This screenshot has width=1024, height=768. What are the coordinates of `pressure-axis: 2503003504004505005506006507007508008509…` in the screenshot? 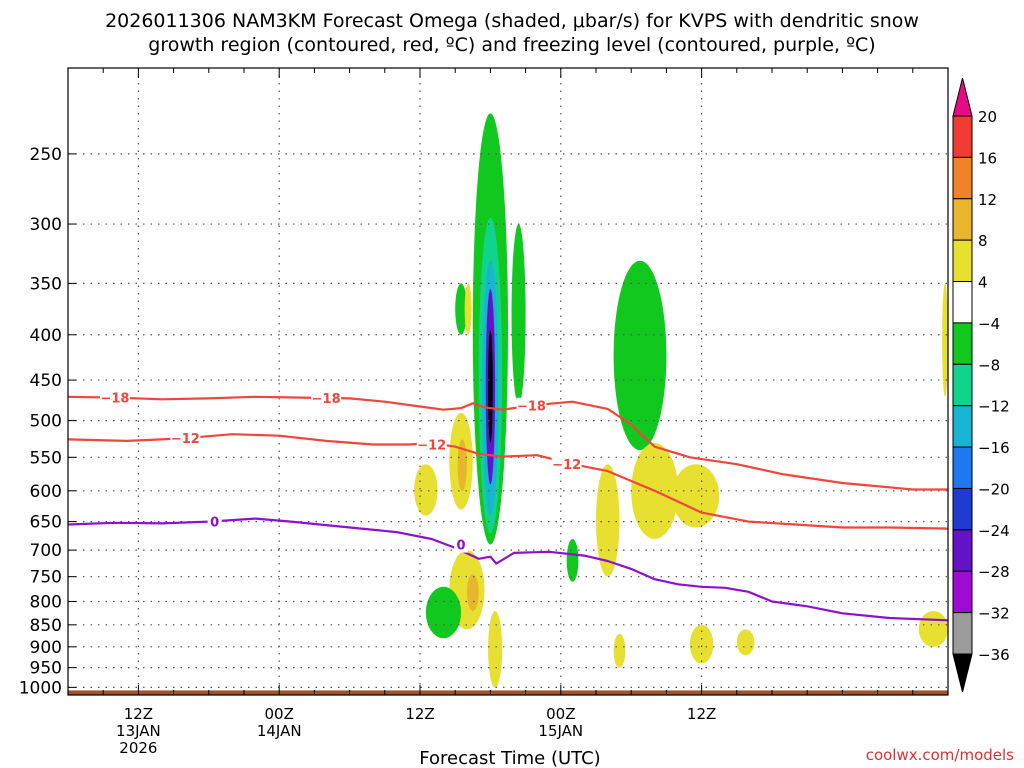 It's located at (47, 421).